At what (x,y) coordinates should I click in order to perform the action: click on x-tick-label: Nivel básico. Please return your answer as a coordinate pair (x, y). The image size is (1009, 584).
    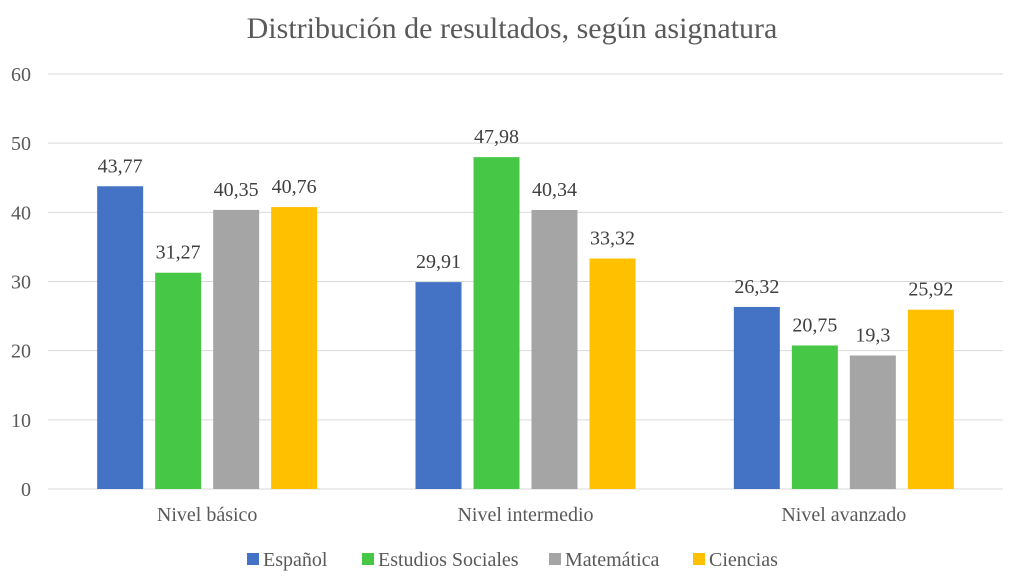
    Looking at the image, I should click on (207, 515).